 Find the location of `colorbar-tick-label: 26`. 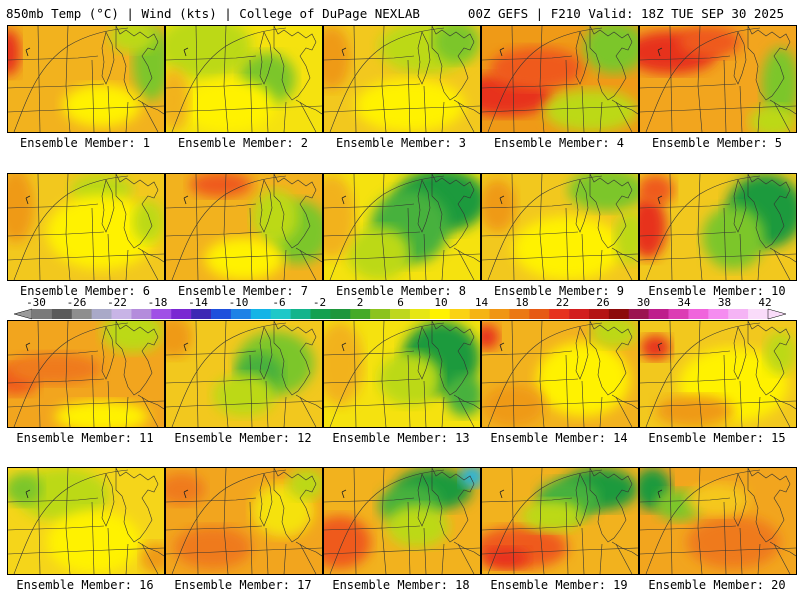

colorbar-tick-label: 26 is located at coordinates (603, 302).